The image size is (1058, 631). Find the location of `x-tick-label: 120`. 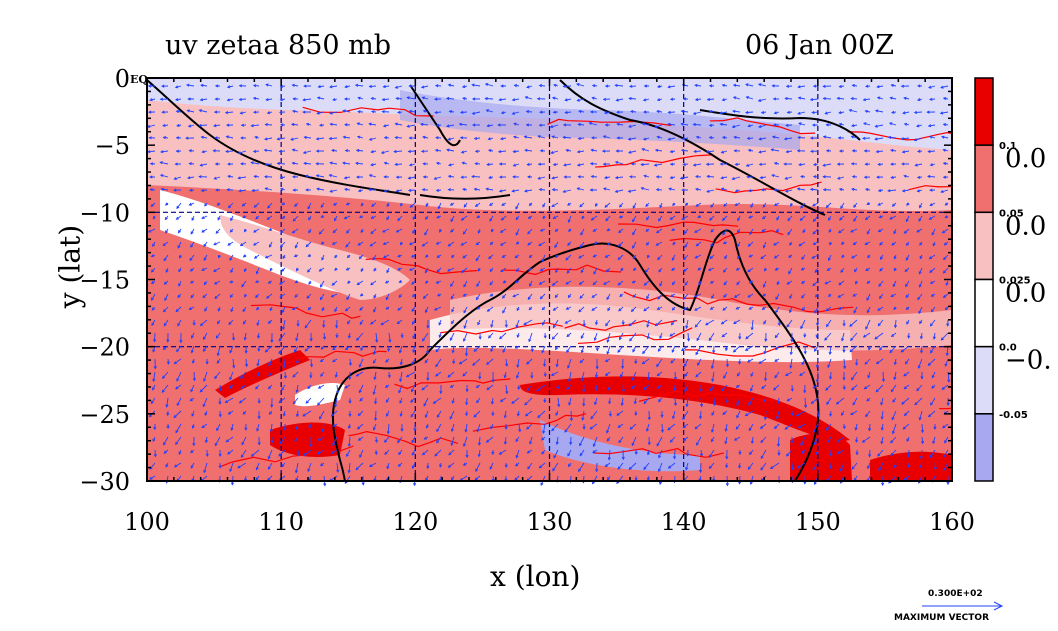

x-tick-label: 120 is located at coordinates (415, 522).